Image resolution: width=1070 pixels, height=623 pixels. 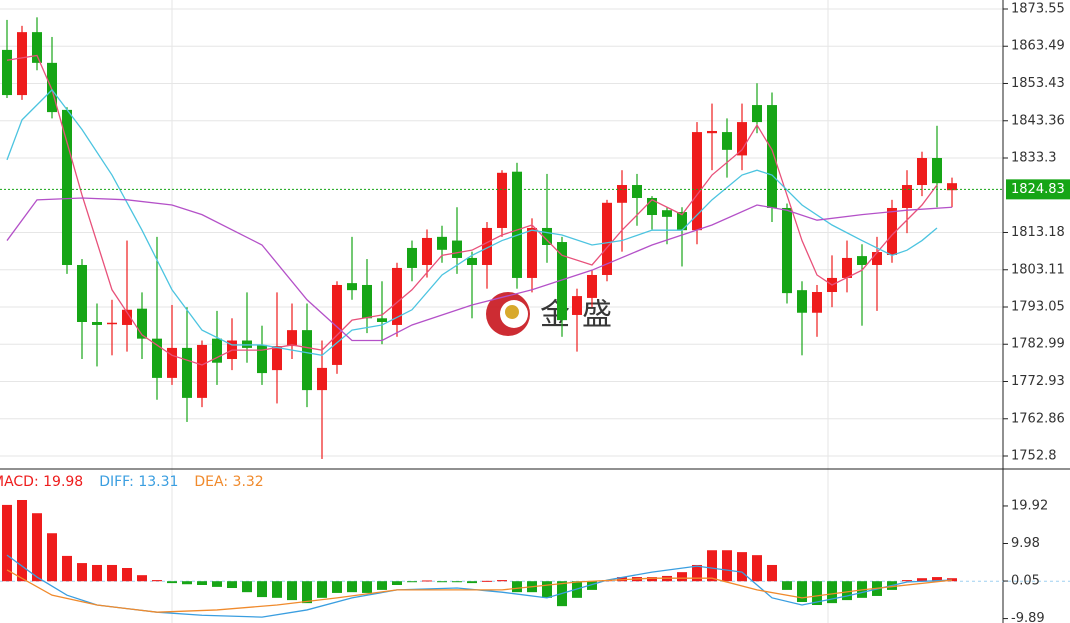 I want to click on y-tick-label: 1793.05, so click(x=1038, y=307).